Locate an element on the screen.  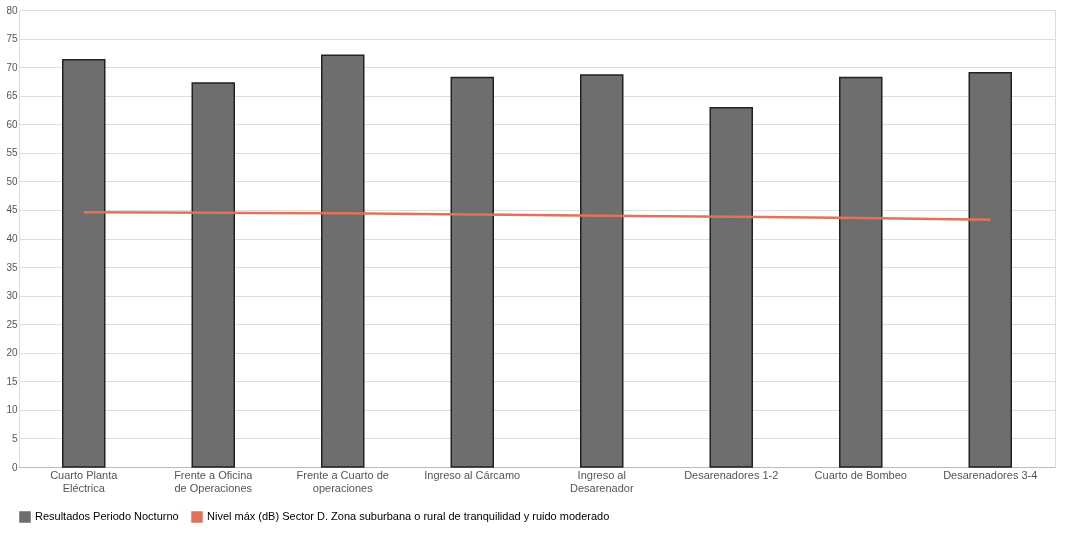
x-tick-label: Ingreso al Desarenador is located at coordinates (601, 481).